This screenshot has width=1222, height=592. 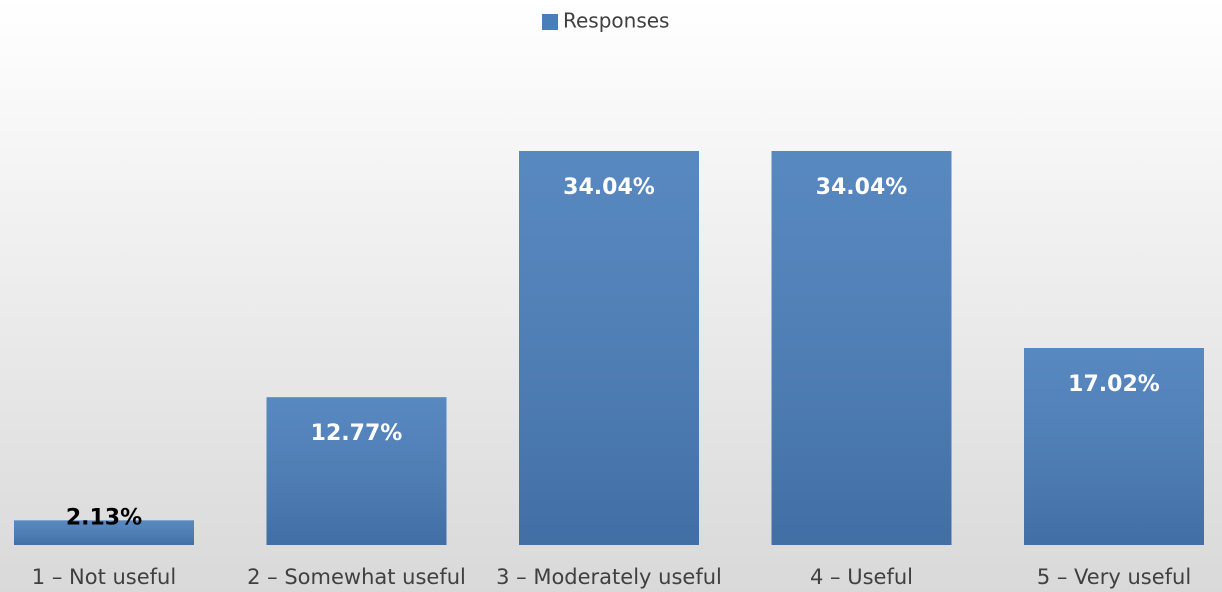 What do you see at coordinates (357, 433) in the screenshot?
I see `data-label: 12.77%` at bounding box center [357, 433].